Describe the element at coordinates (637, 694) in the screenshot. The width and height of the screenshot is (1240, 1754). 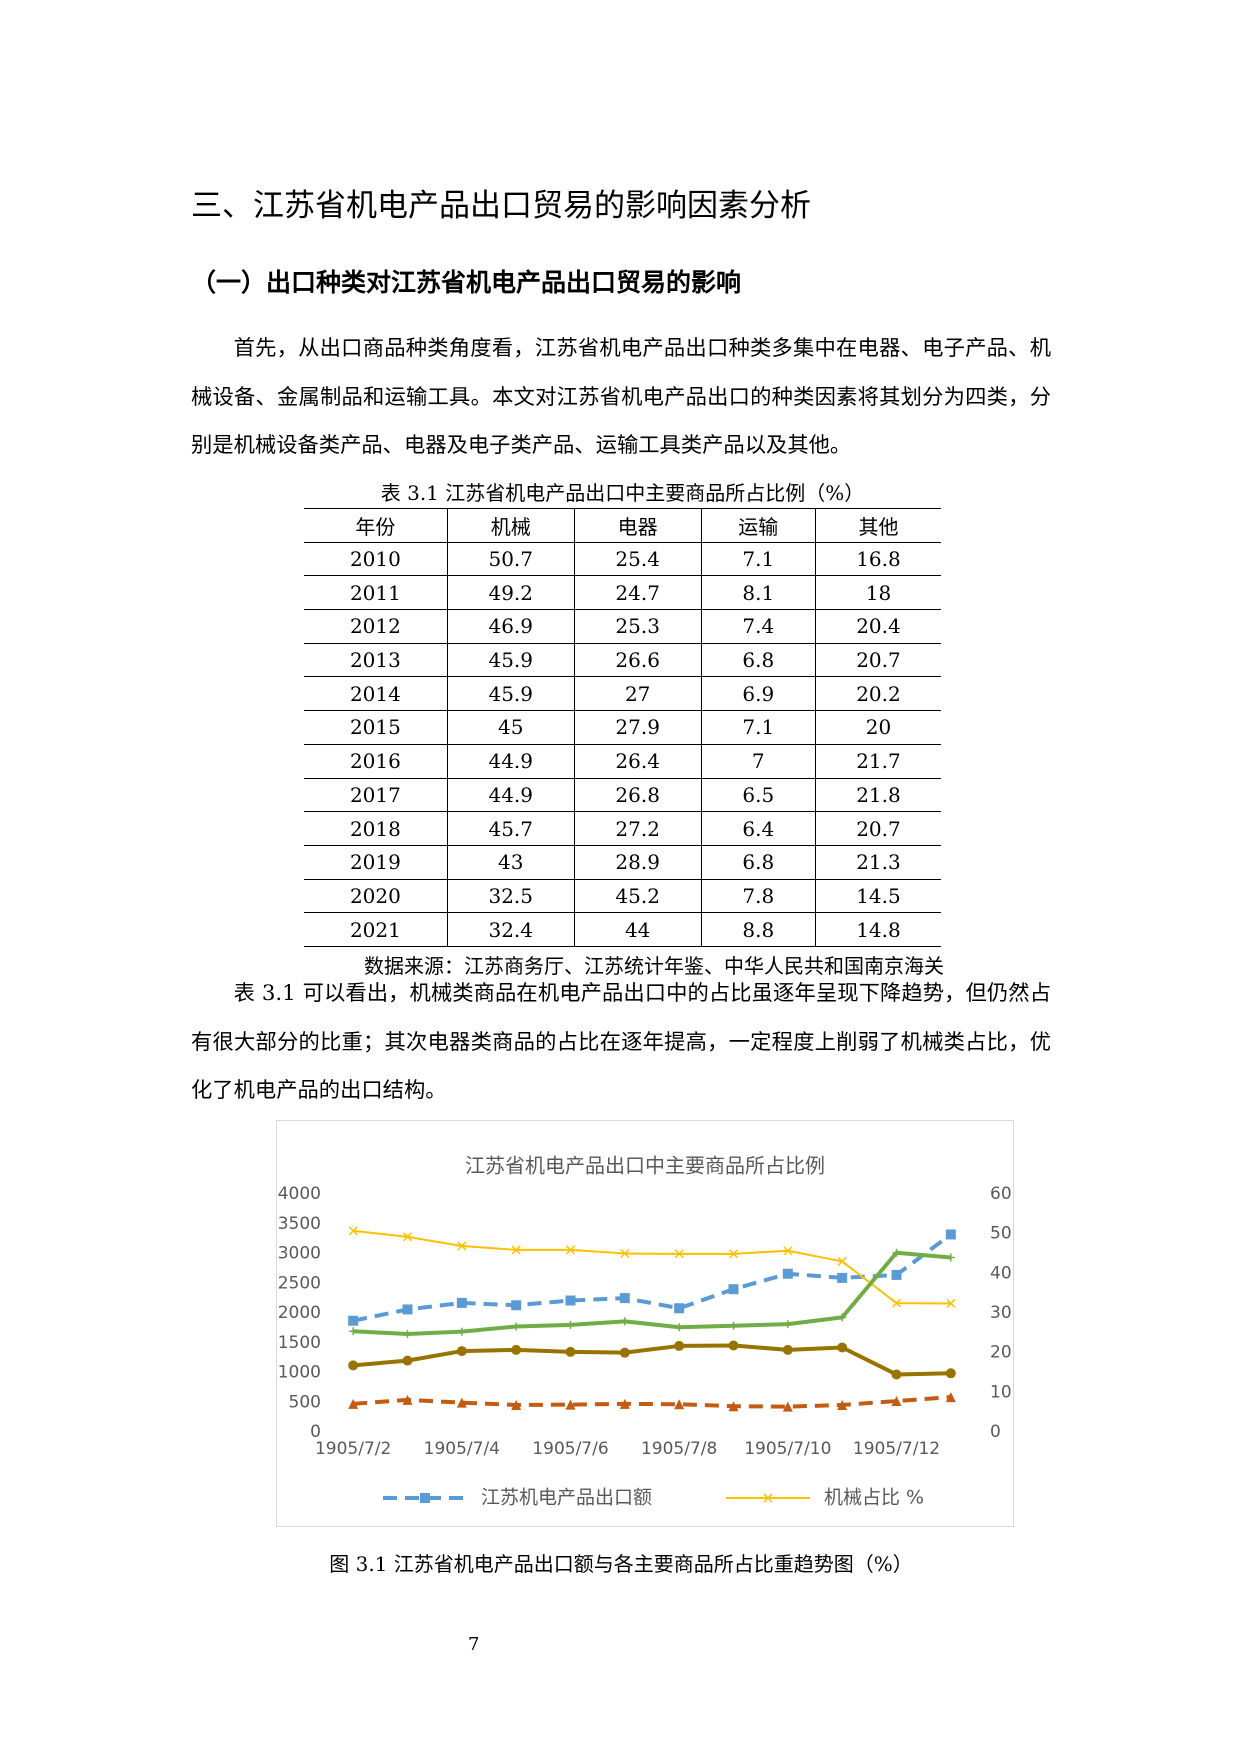
I see `table-cell: 27` at that location.